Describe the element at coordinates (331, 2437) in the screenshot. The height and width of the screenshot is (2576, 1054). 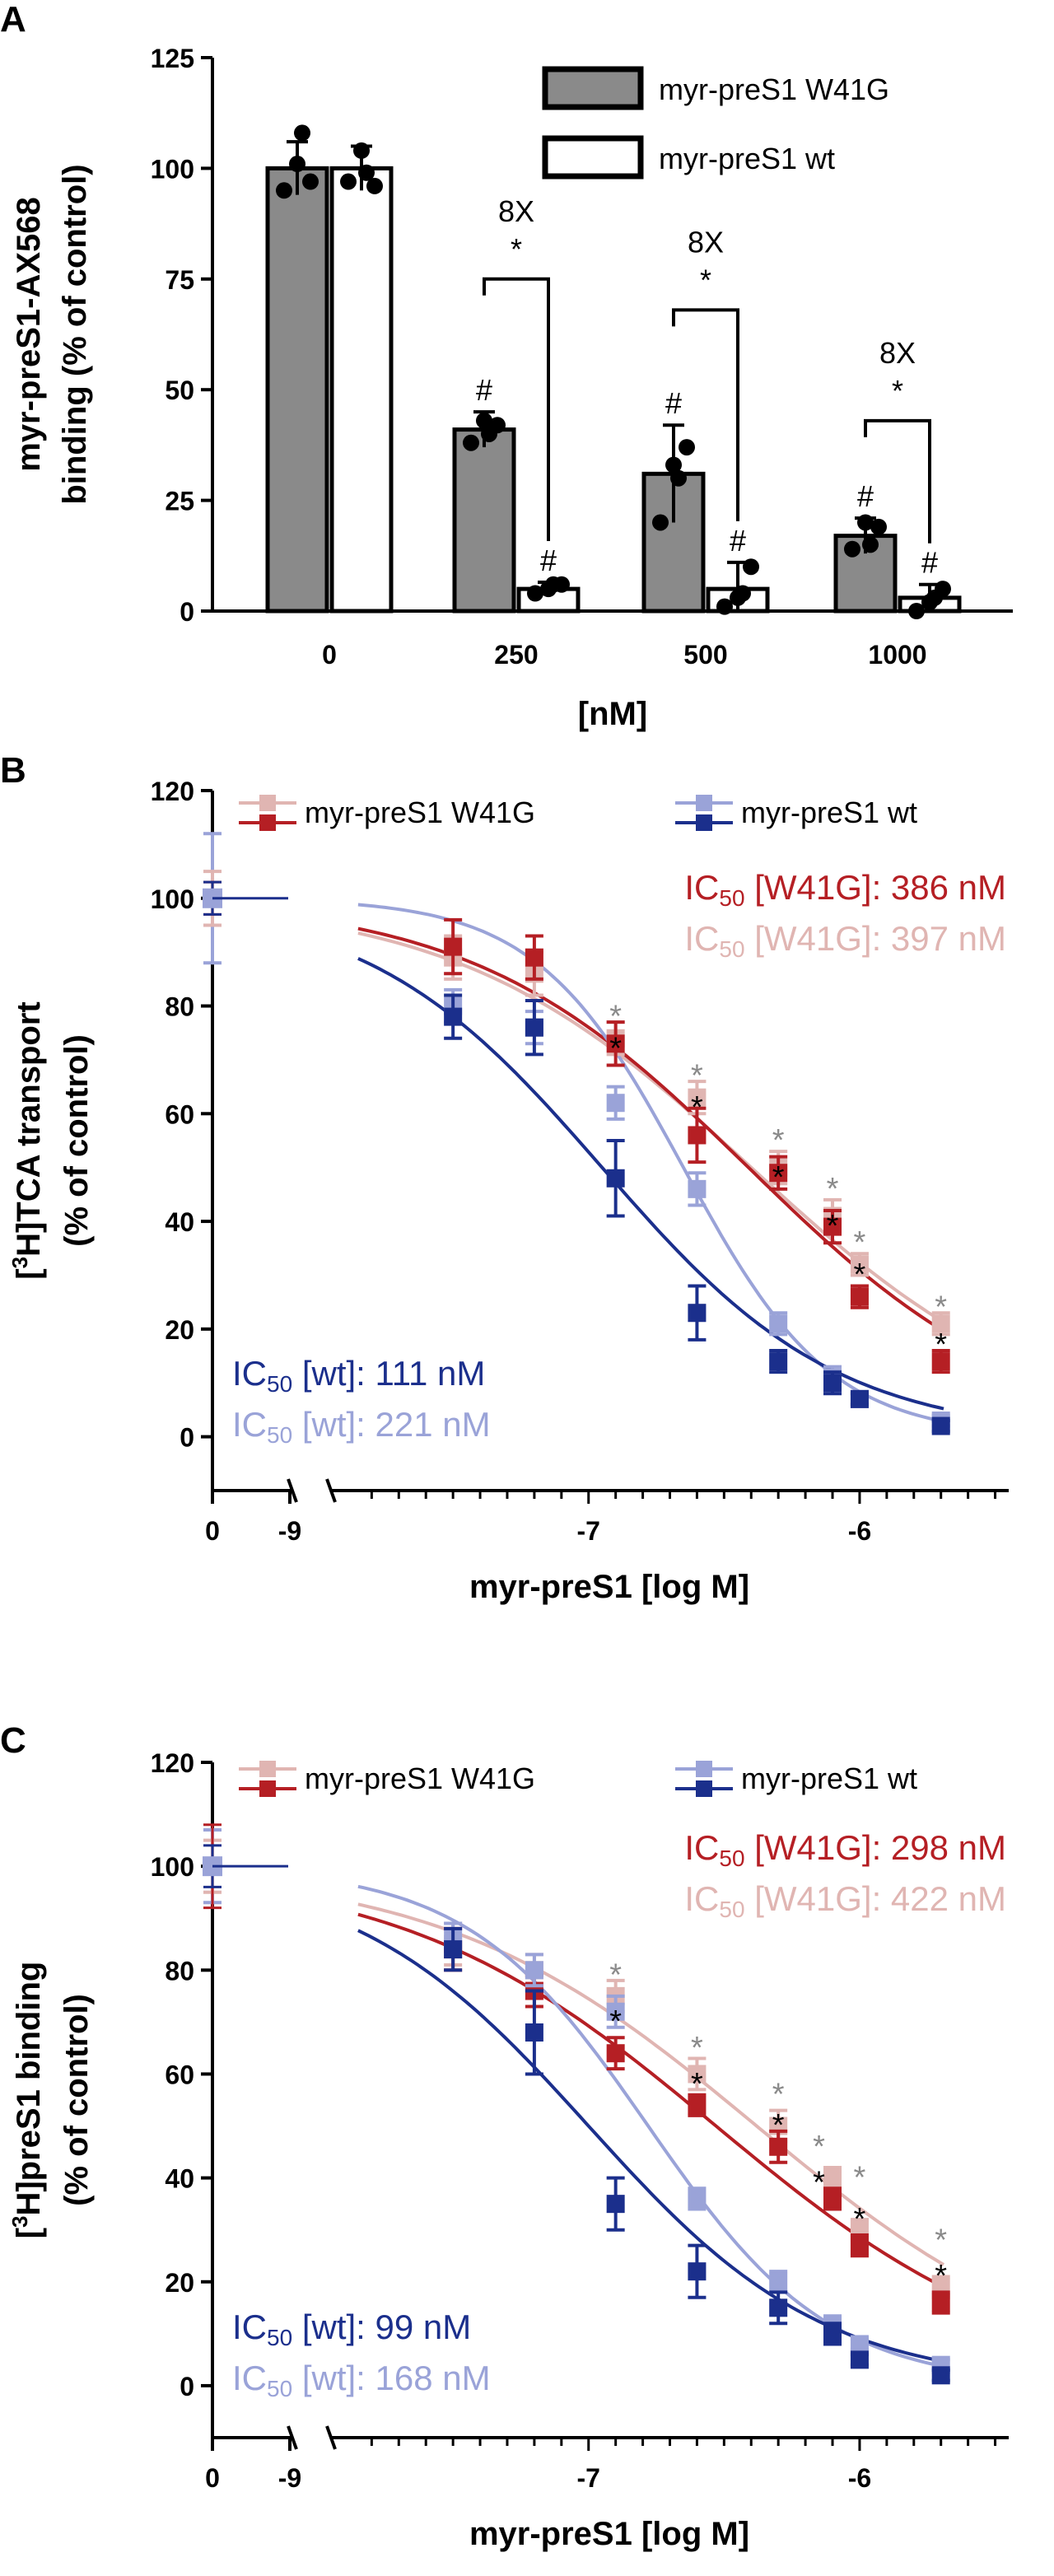
I see `c-axis-break-right` at that location.